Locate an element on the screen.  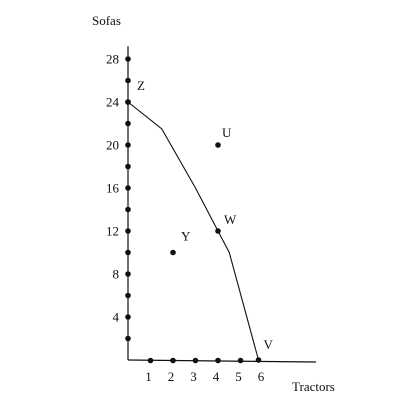
y-tick-label: 24 is located at coordinates (113, 102).